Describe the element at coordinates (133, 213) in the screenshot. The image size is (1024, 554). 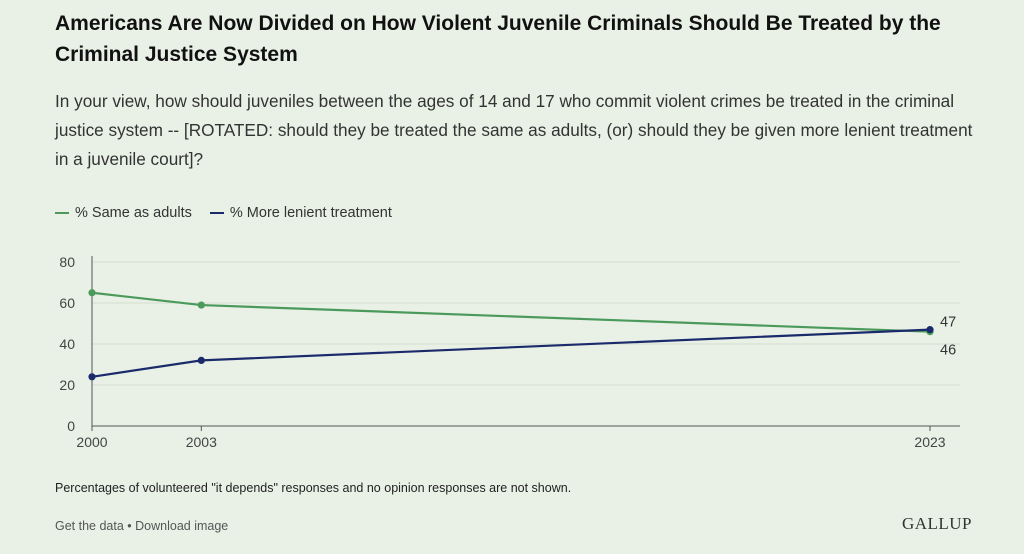
I see `legend-label-same: % Same as adults` at that location.